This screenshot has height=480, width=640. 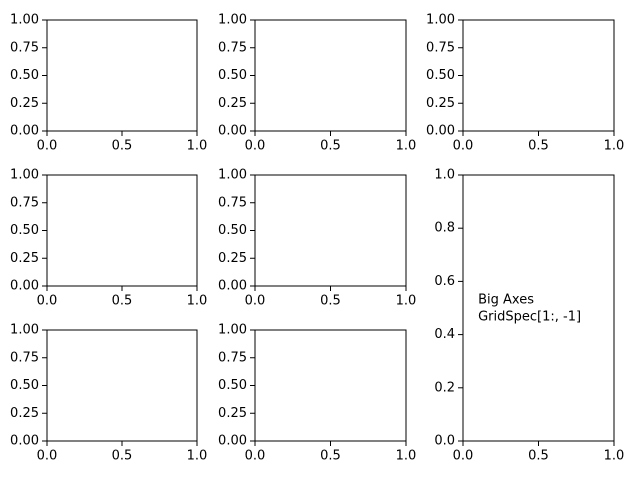 What do you see at coordinates (506, 300) in the screenshot?
I see `annotation: Big Axes` at bounding box center [506, 300].